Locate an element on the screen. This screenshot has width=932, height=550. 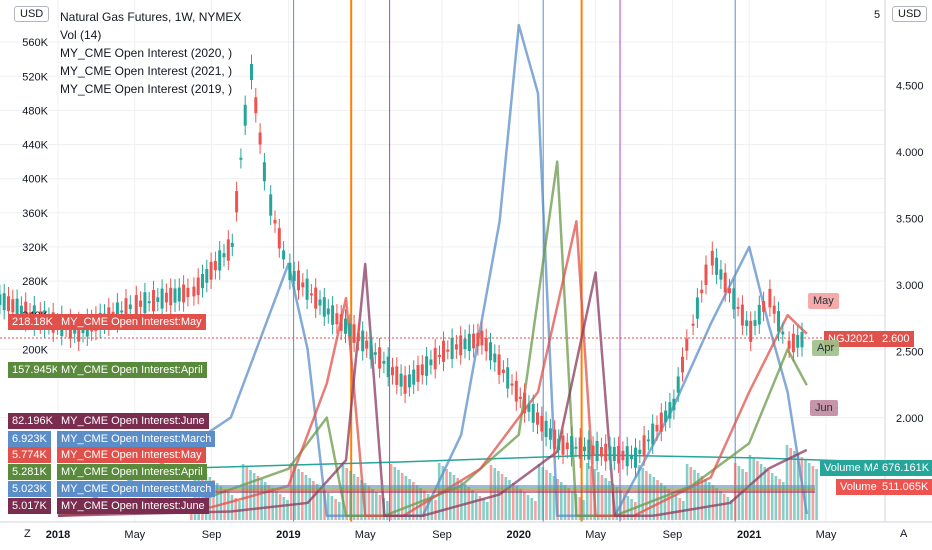
currency-button-right: USD is located at coordinates (910, 14).